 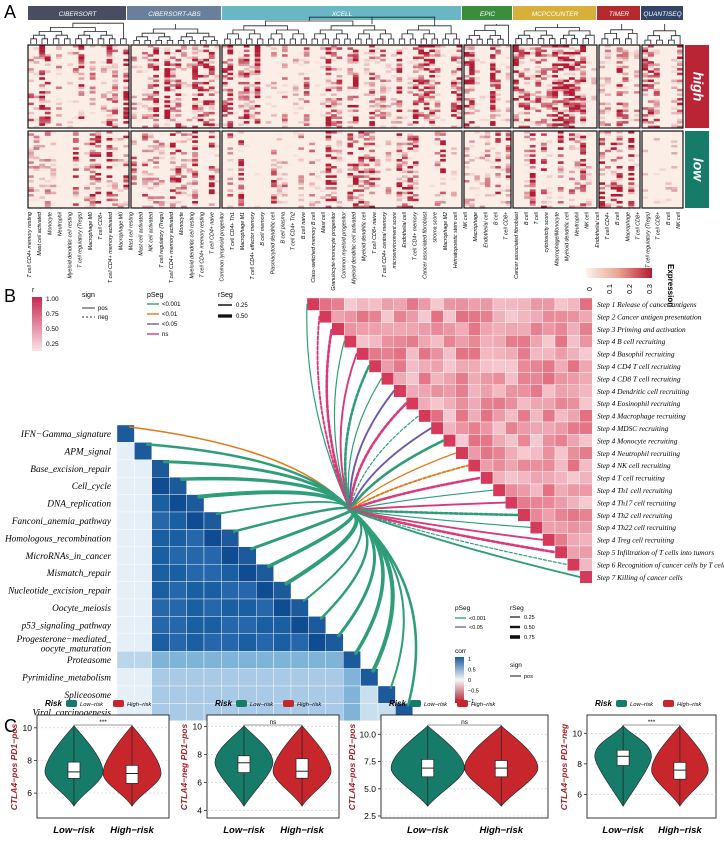 I want to click on risk-swatch-low, so click(x=415, y=703).